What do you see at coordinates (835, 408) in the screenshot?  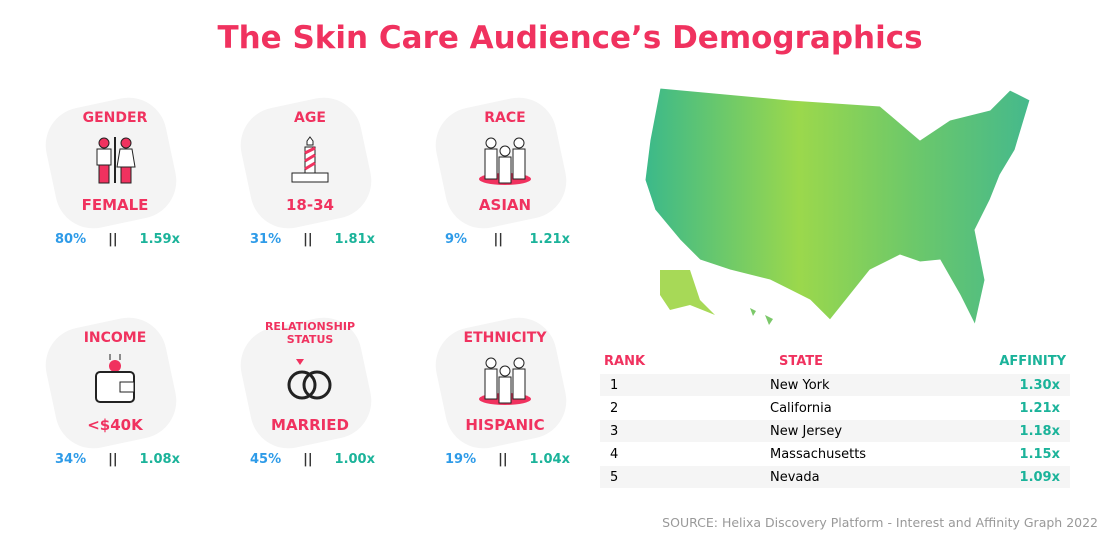 I see `table-row: 2 California 1.21x` at bounding box center [835, 408].